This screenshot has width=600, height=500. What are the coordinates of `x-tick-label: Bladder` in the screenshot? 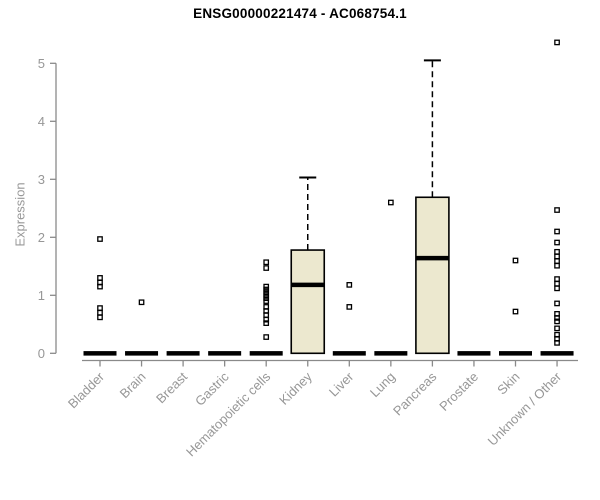 It's located at (86, 390).